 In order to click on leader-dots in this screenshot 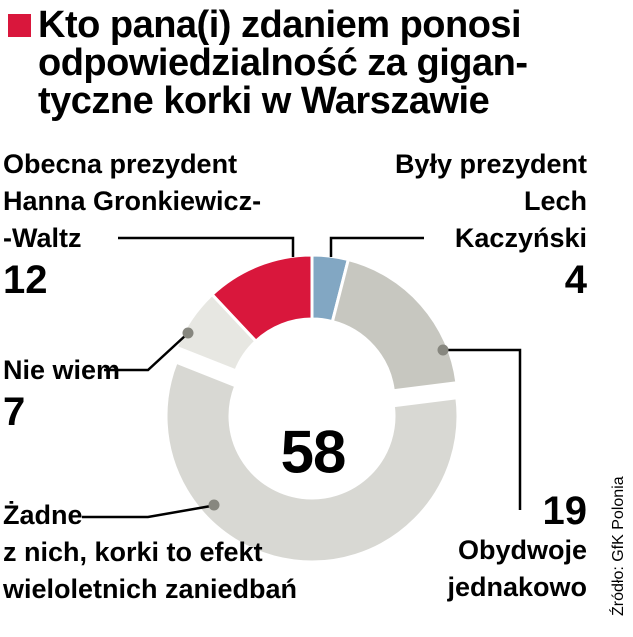, I will do `click(315, 419)`.